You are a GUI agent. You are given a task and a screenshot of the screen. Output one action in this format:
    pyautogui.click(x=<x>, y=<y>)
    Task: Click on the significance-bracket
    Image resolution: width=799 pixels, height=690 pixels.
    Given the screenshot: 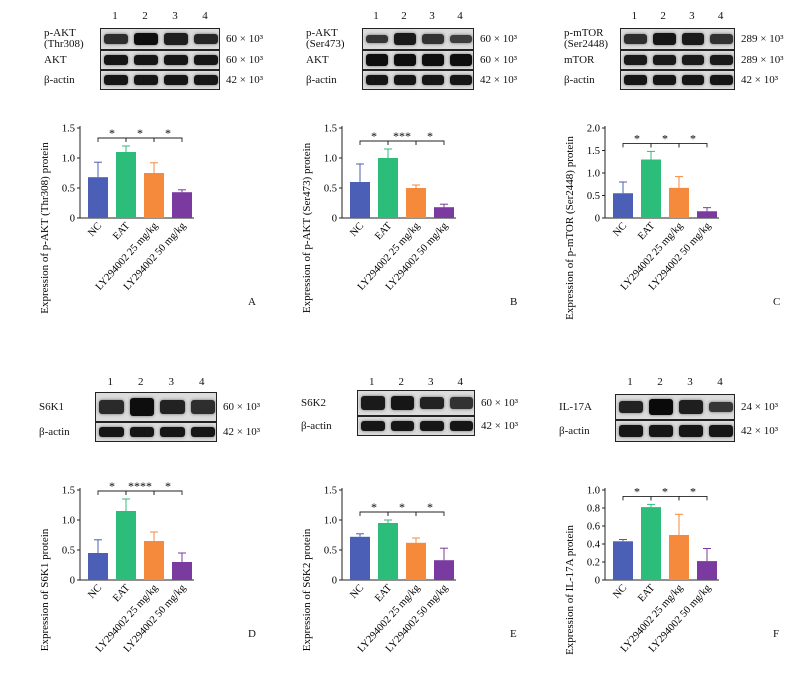 What is the action you would take?
    pyautogui.click(x=168, y=492)
    